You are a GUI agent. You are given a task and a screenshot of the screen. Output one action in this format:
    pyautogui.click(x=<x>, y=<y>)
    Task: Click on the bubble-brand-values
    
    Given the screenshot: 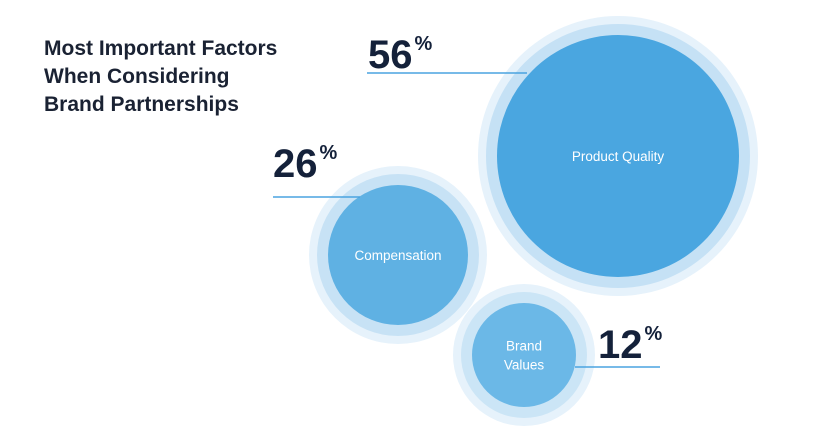 What is the action you would take?
    pyautogui.click(x=524, y=355)
    